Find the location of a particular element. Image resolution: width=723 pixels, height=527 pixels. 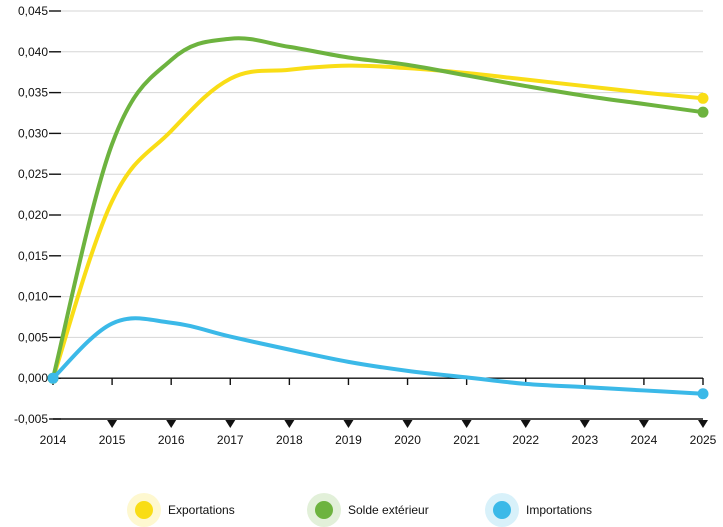

legend-item: Solde extérieur is located at coordinates (368, 510).